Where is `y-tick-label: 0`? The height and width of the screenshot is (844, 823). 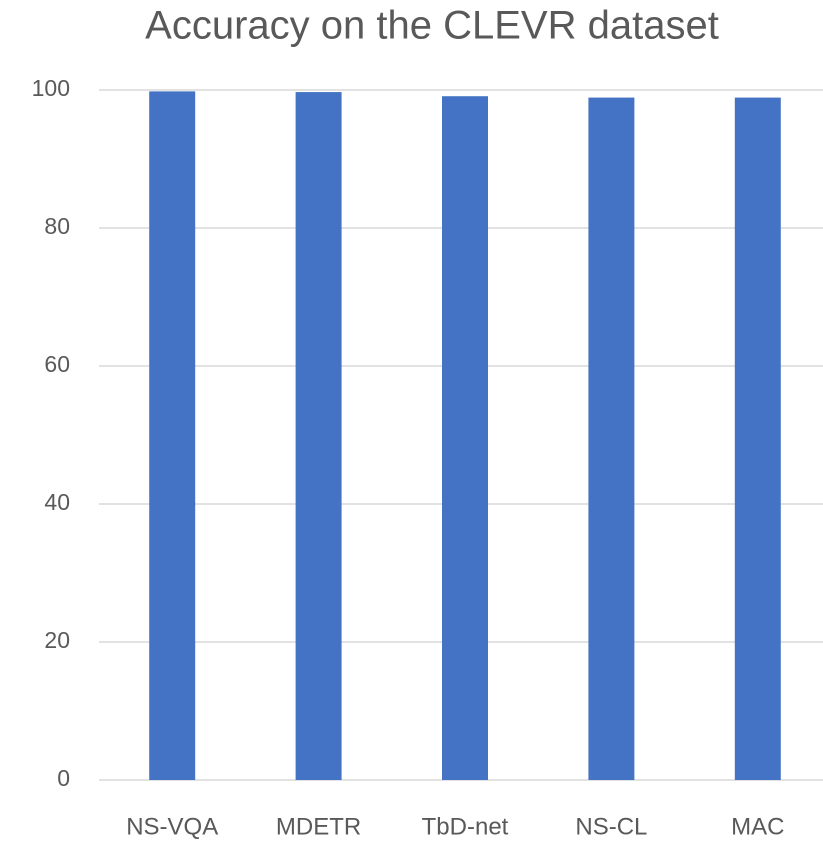
y-tick-label: 0 is located at coordinates (63, 778).